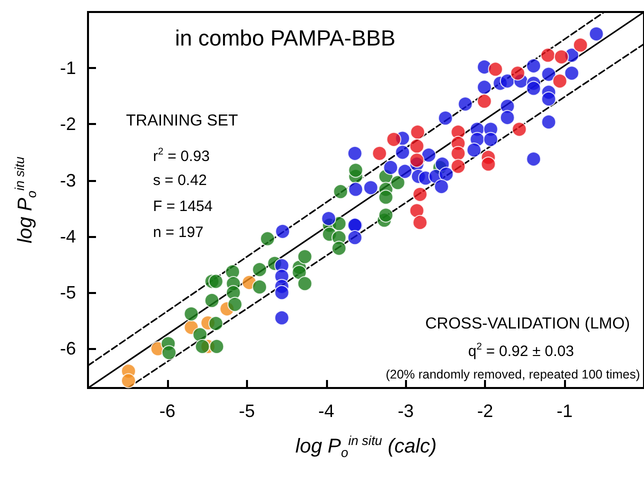 The height and width of the screenshot is (483, 644). I want to click on y-tick-label: -5, so click(68, 292).